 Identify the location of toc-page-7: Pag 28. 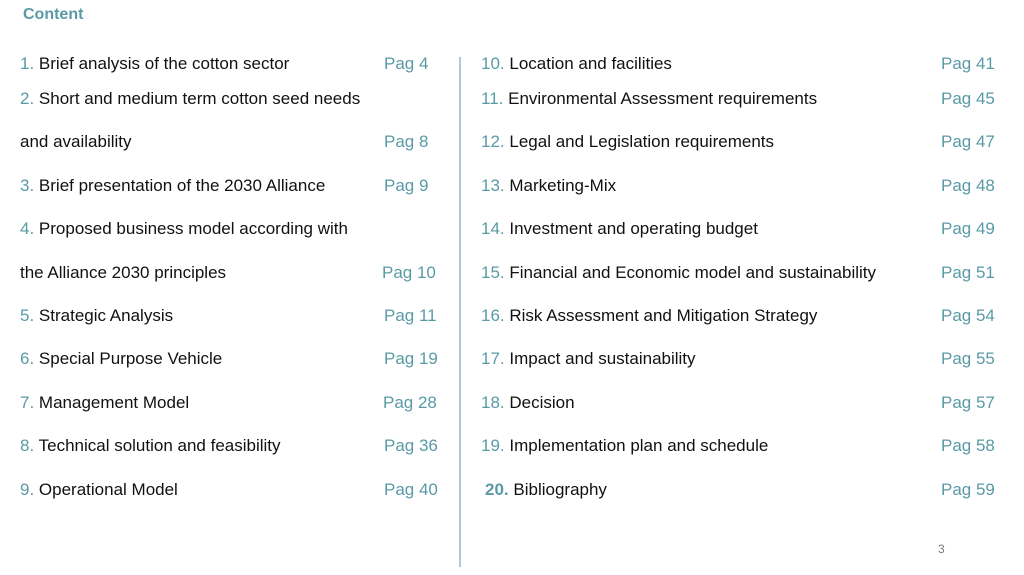
(410, 402).